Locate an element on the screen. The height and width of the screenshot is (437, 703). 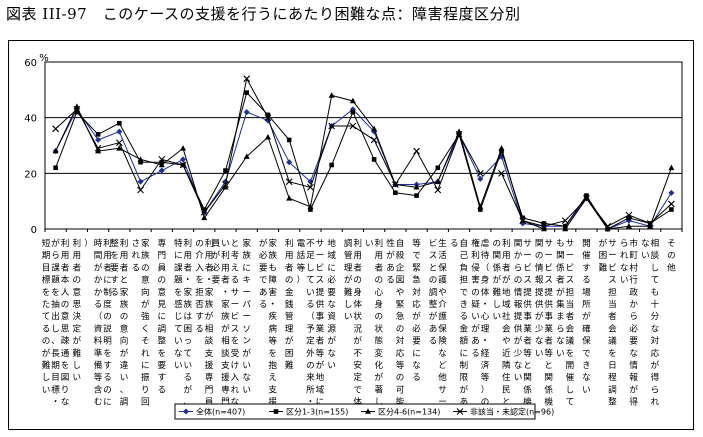
x-category-char: 他 is located at coordinates (671, 267).